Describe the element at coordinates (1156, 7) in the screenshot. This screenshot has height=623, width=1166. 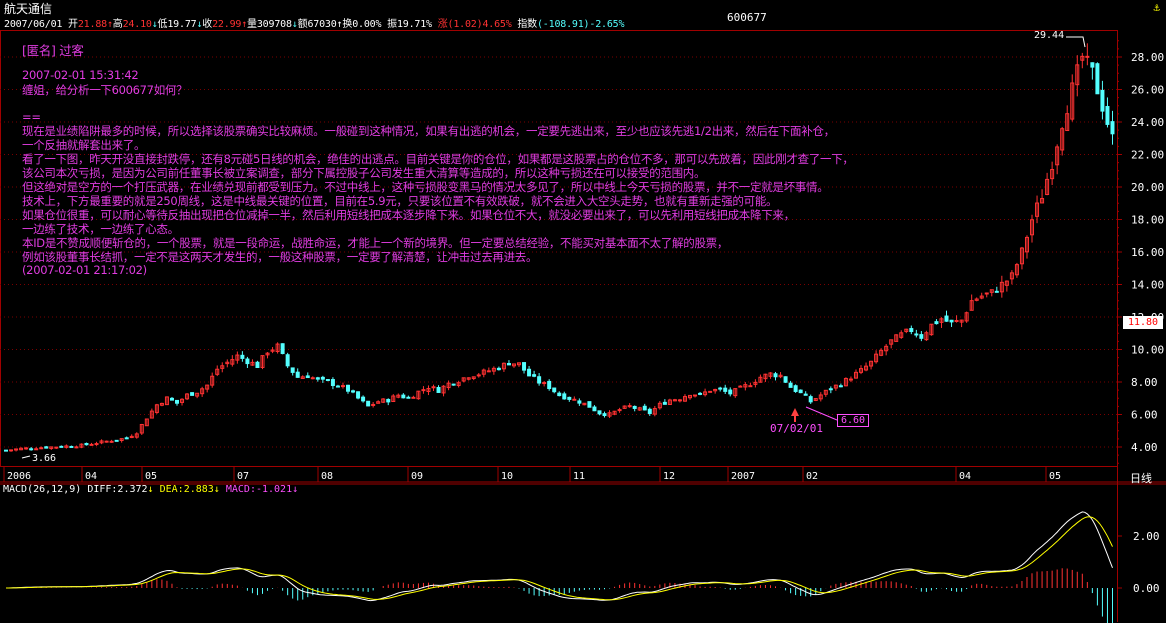
I see `lock-icon: ⚓` at that location.